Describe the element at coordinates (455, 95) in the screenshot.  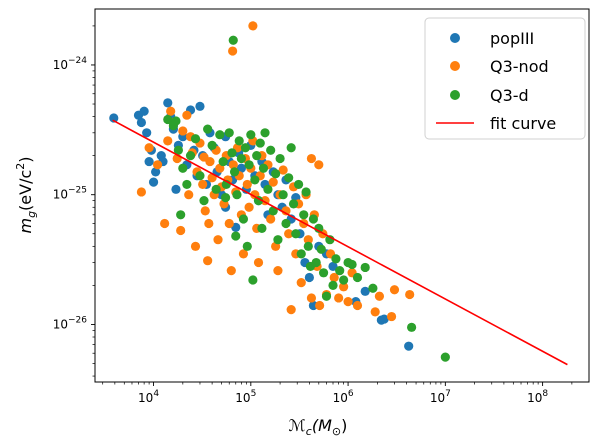
I see `legend-marker-q3-d` at that location.